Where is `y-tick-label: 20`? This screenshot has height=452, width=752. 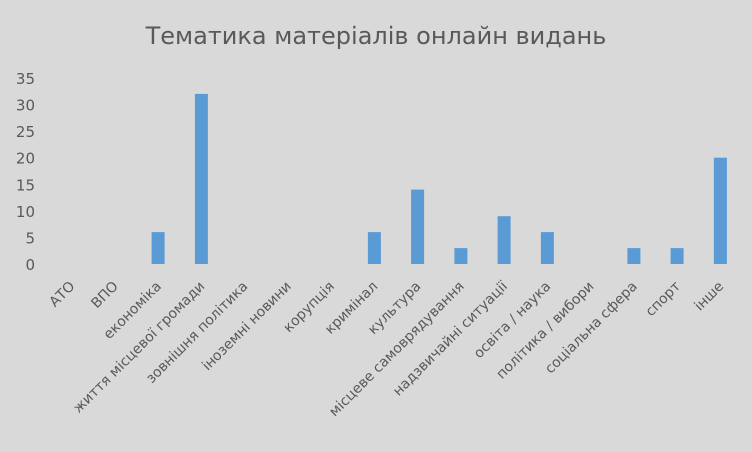
y-tick-label: 20 is located at coordinates (25, 159).